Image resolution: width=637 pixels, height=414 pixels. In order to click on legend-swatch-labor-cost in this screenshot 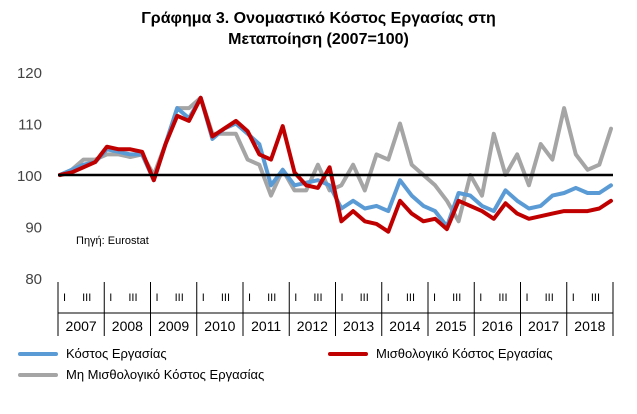, I will do `click(38, 353)`.